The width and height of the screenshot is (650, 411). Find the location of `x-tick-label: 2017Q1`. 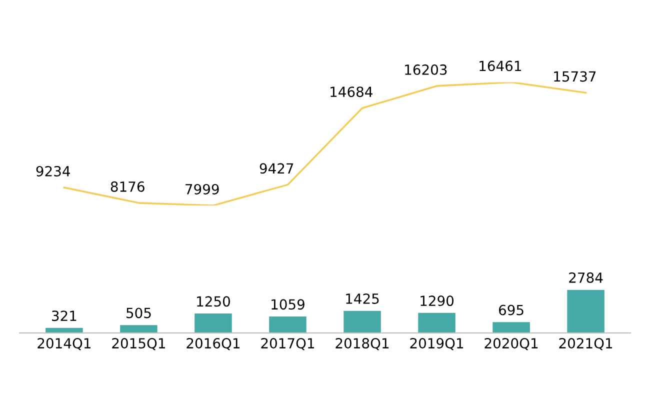

x-tick-label: 2017Q1 is located at coordinates (287, 344).